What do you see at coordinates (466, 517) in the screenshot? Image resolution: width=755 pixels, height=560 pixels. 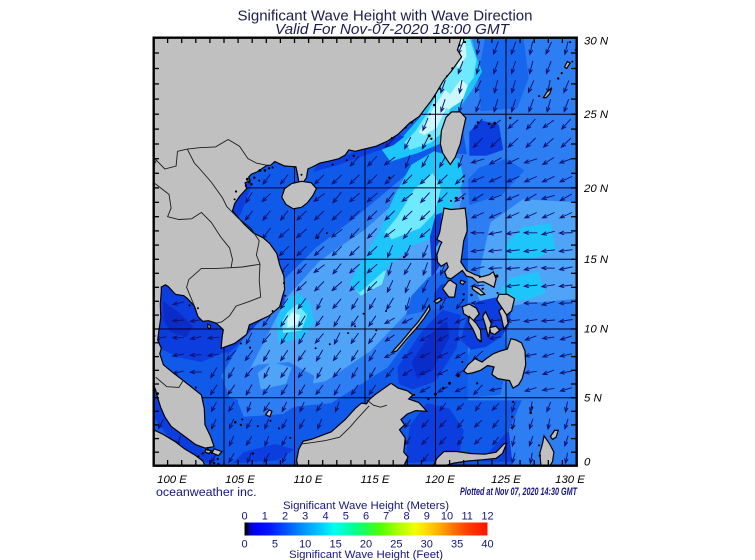 I see `svg-text: 11` at bounding box center [466, 517].